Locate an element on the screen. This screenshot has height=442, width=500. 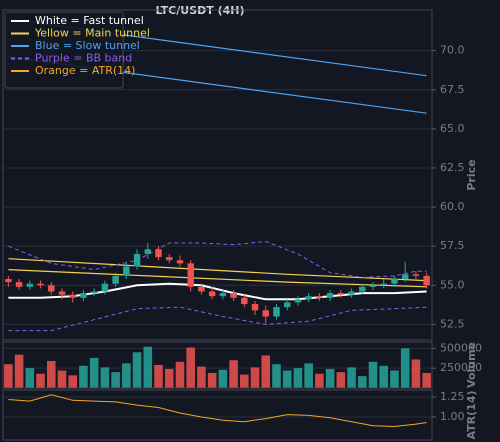
panel-frame is located at coordinates (217, 415).